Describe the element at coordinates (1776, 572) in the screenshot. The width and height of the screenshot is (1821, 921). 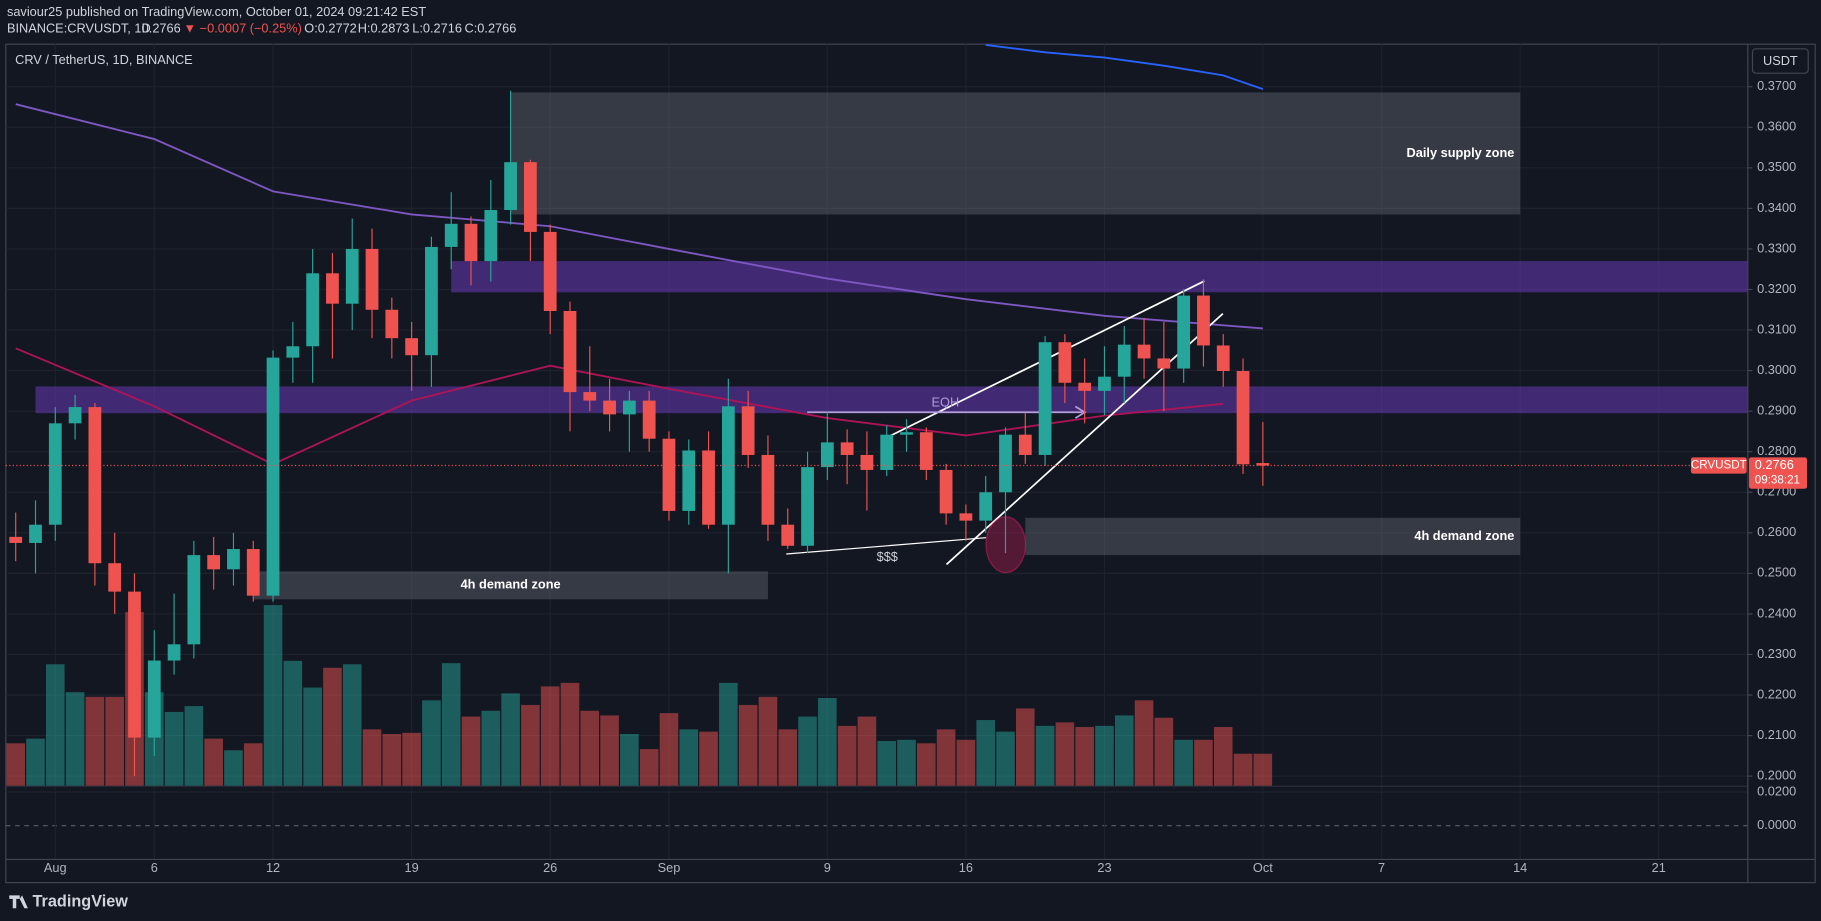
I see `y-tick-label: 0.2500` at that location.